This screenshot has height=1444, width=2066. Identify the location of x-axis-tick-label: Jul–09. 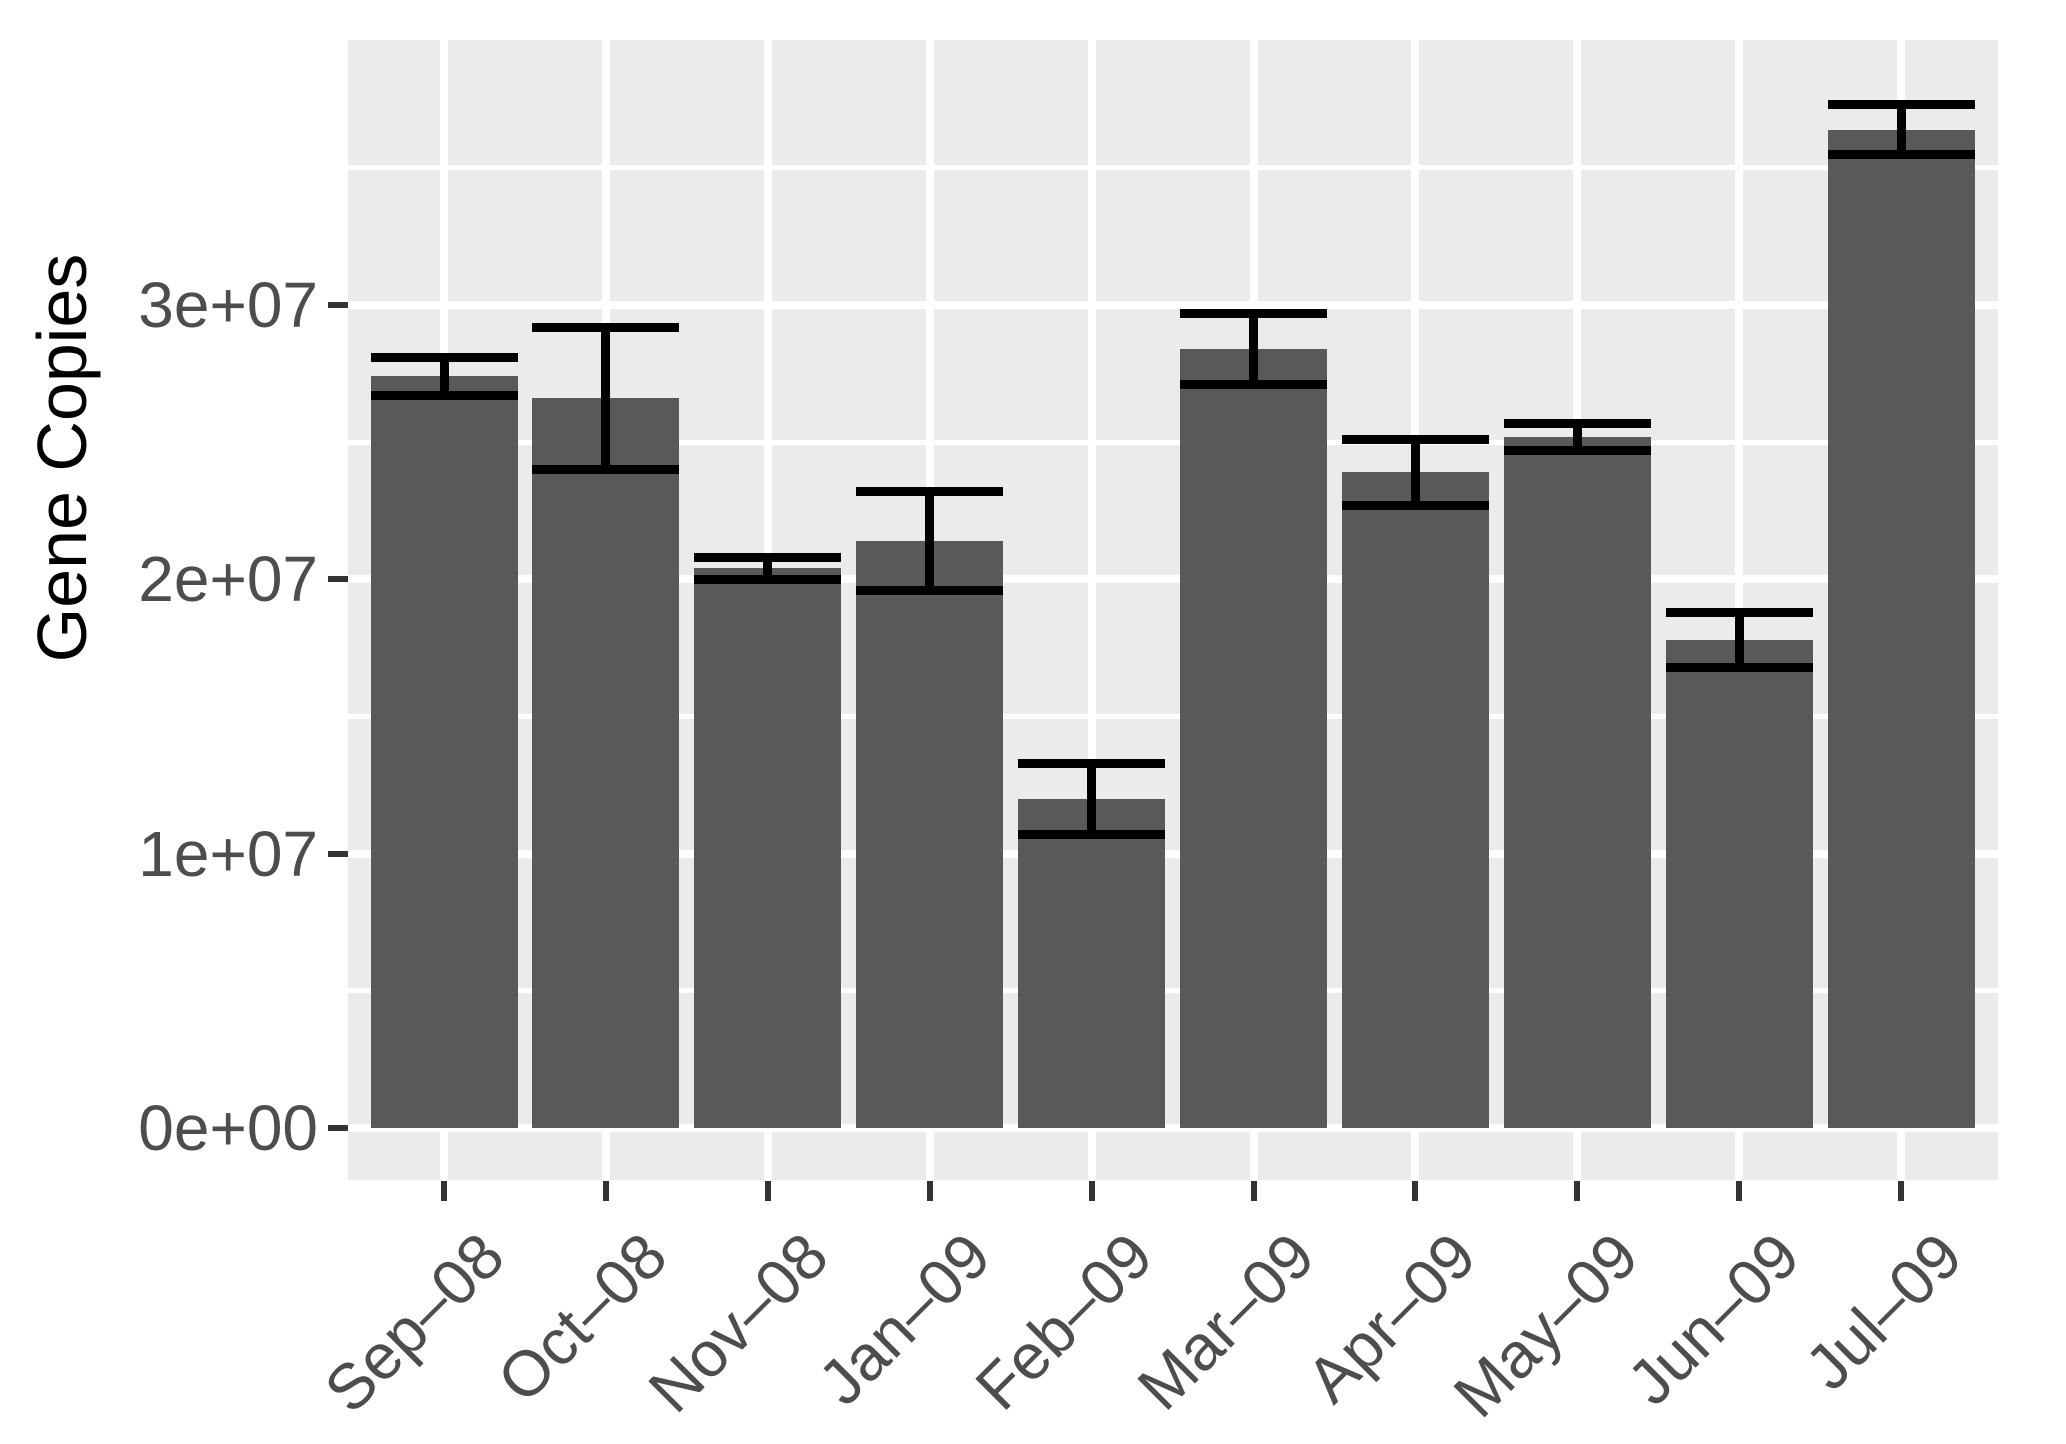
(1883, 1311).